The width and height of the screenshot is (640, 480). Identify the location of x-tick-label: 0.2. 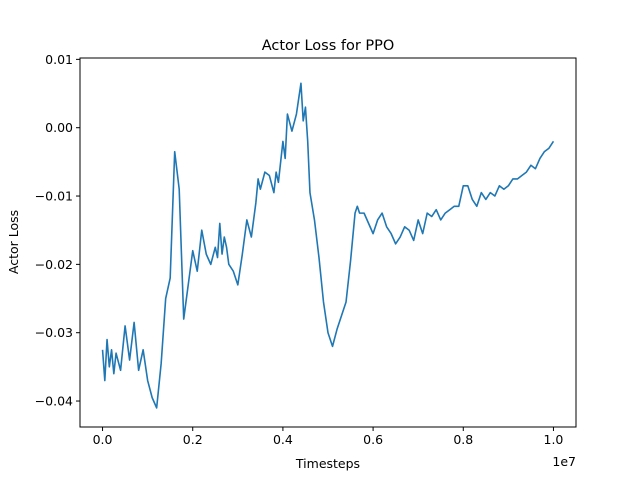
(193, 439).